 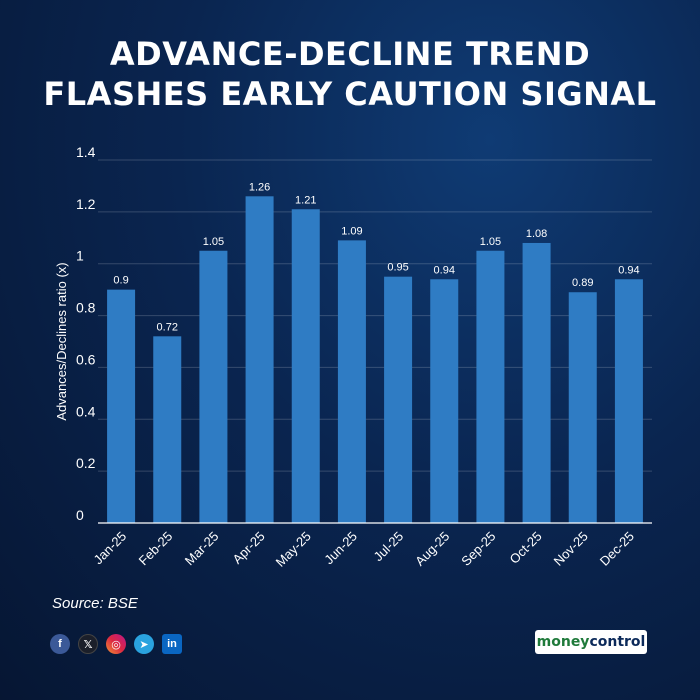 What do you see at coordinates (86, 308) in the screenshot?
I see `y-tick-label: 0.8` at bounding box center [86, 308].